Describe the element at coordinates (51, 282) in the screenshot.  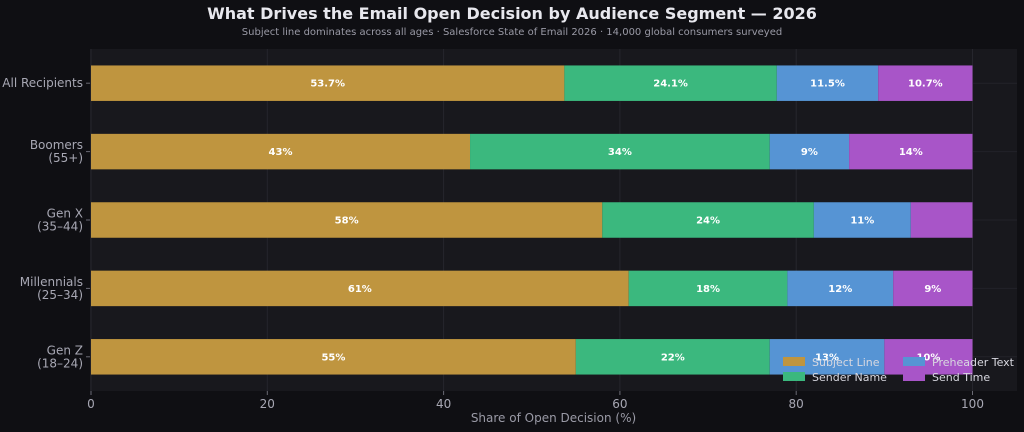
I see `y-tick-label-line: Millennials` at that location.